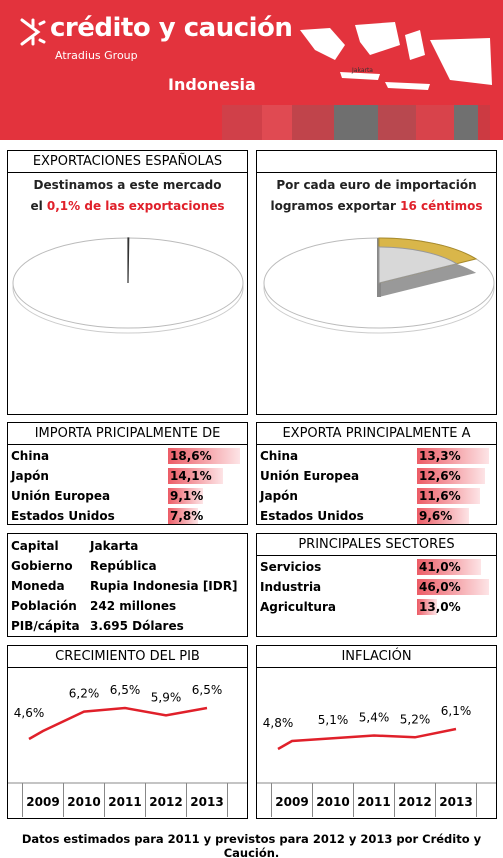 This screenshot has height=858, width=503. I want to click on coin-silver, so click(418, 265).